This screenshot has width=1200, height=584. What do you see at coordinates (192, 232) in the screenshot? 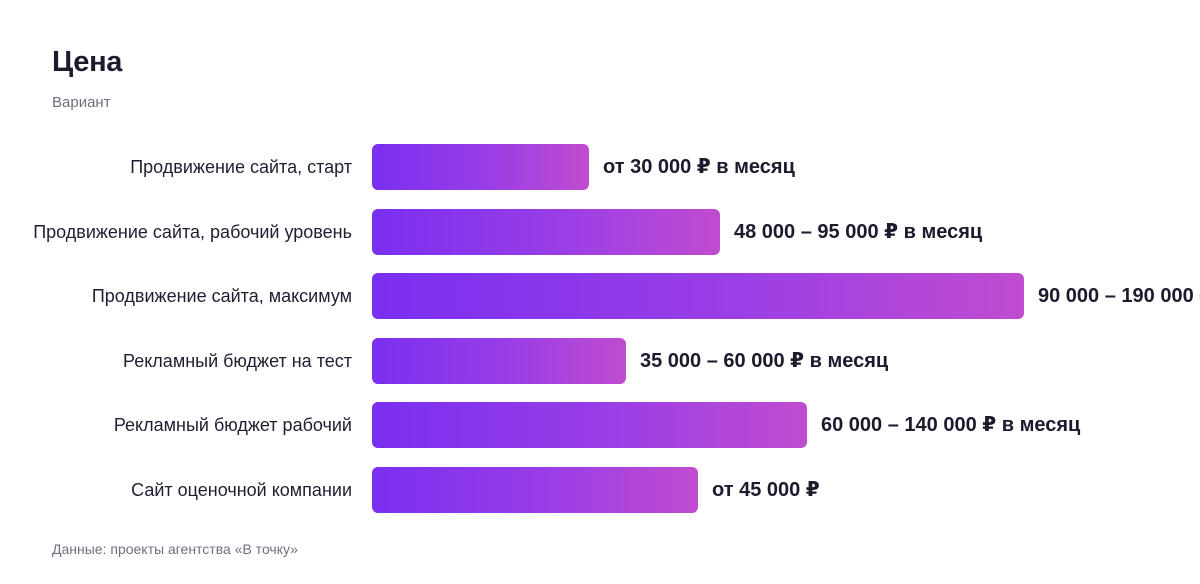
I see `category-label: Продвижение сайта, рабочий уровень` at bounding box center [192, 232].